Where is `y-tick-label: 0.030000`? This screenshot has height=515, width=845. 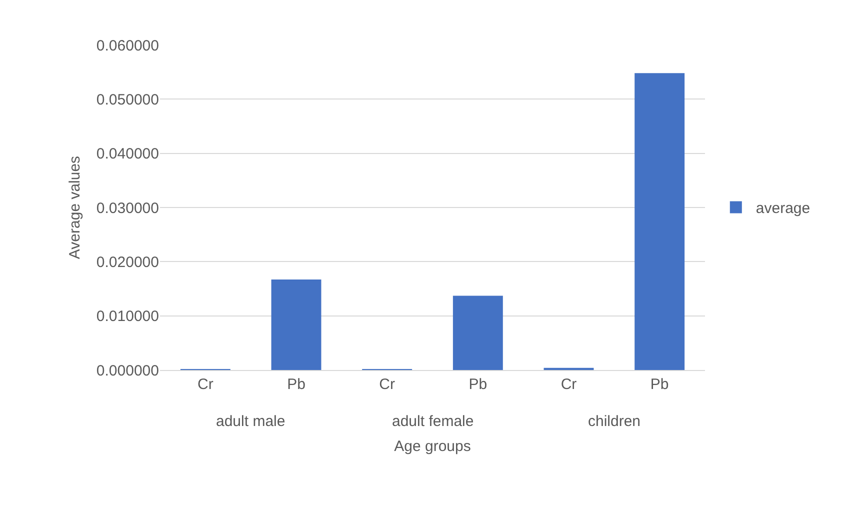 y-tick-label: 0.030000 is located at coordinates (127, 208).